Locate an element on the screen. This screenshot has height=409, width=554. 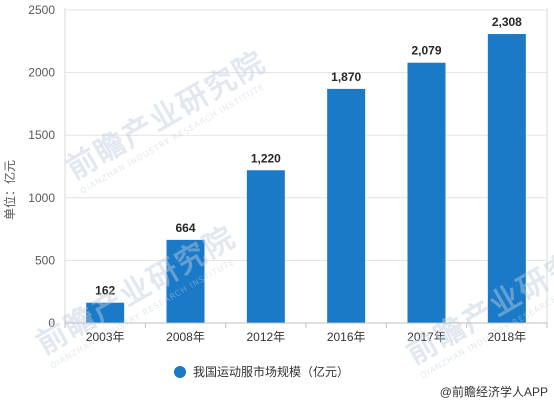
source-label: @前瞻经济学人APP is located at coordinates (494, 391).